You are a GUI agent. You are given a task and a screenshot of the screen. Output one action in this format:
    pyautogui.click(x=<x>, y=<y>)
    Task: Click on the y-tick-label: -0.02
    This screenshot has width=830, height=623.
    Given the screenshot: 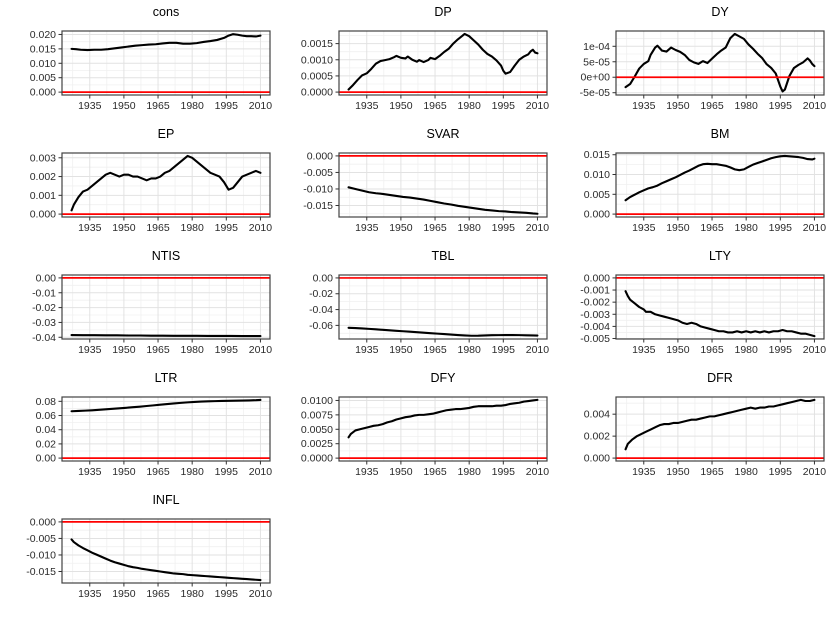 What is the action you would take?
    pyautogui.click(x=321, y=294)
    